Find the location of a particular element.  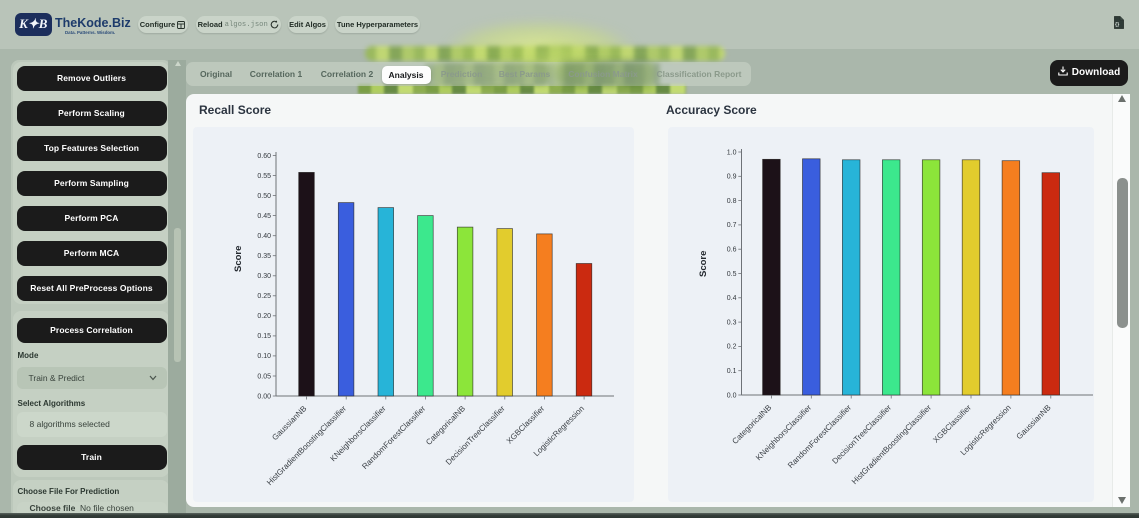

svg-text: 0.15 is located at coordinates (264, 336).